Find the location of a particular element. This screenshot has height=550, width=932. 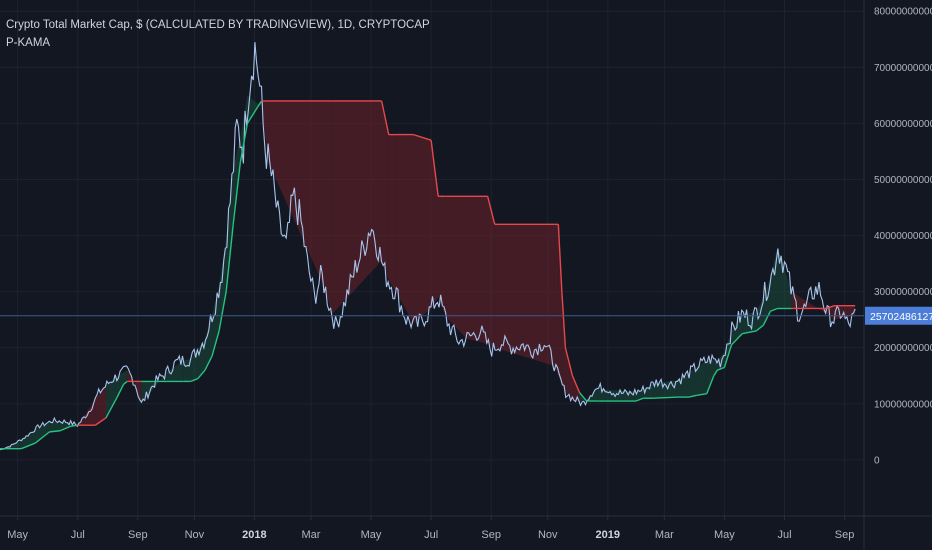

last-price-label-bg is located at coordinates (898, 315).